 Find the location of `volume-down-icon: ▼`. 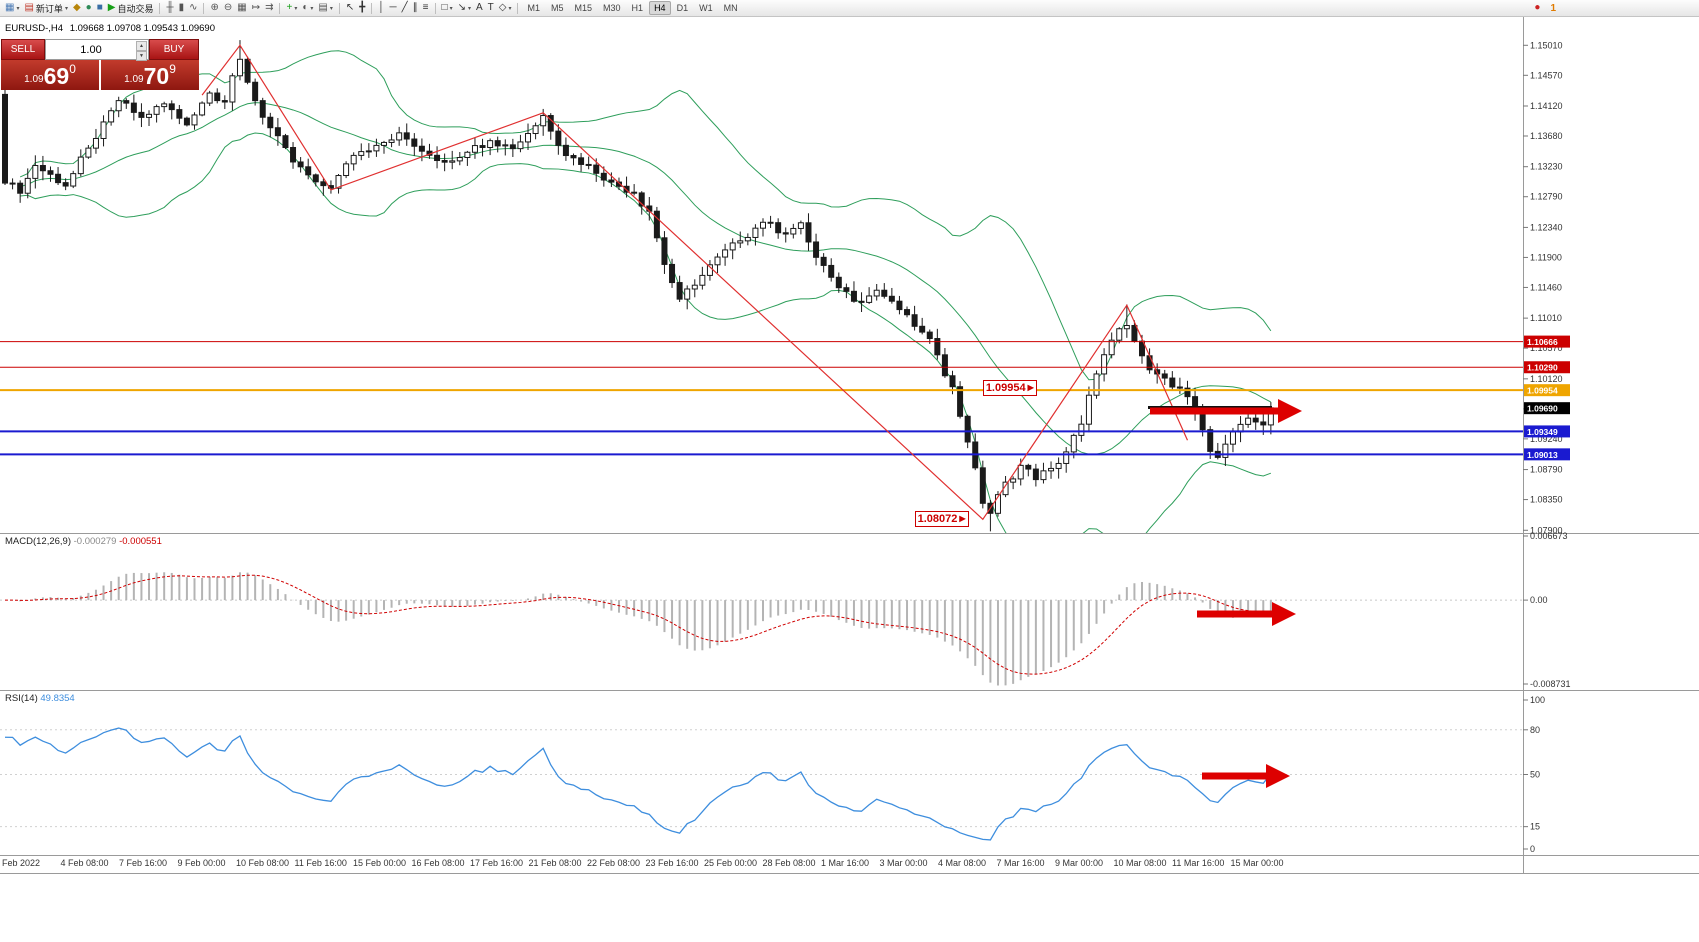

volume-down-icon: ▼ is located at coordinates (141, 56).